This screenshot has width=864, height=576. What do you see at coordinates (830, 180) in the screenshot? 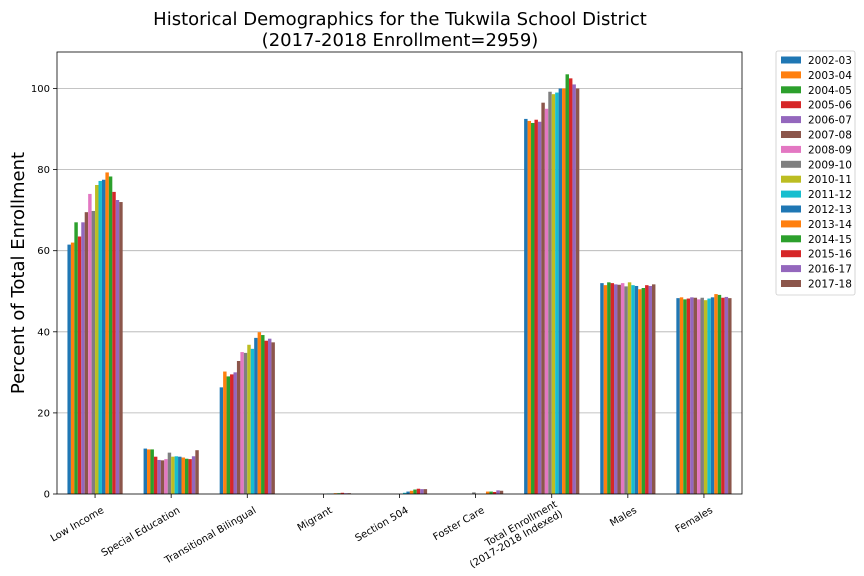
I see `legend-label: 2010-11` at bounding box center [830, 180].